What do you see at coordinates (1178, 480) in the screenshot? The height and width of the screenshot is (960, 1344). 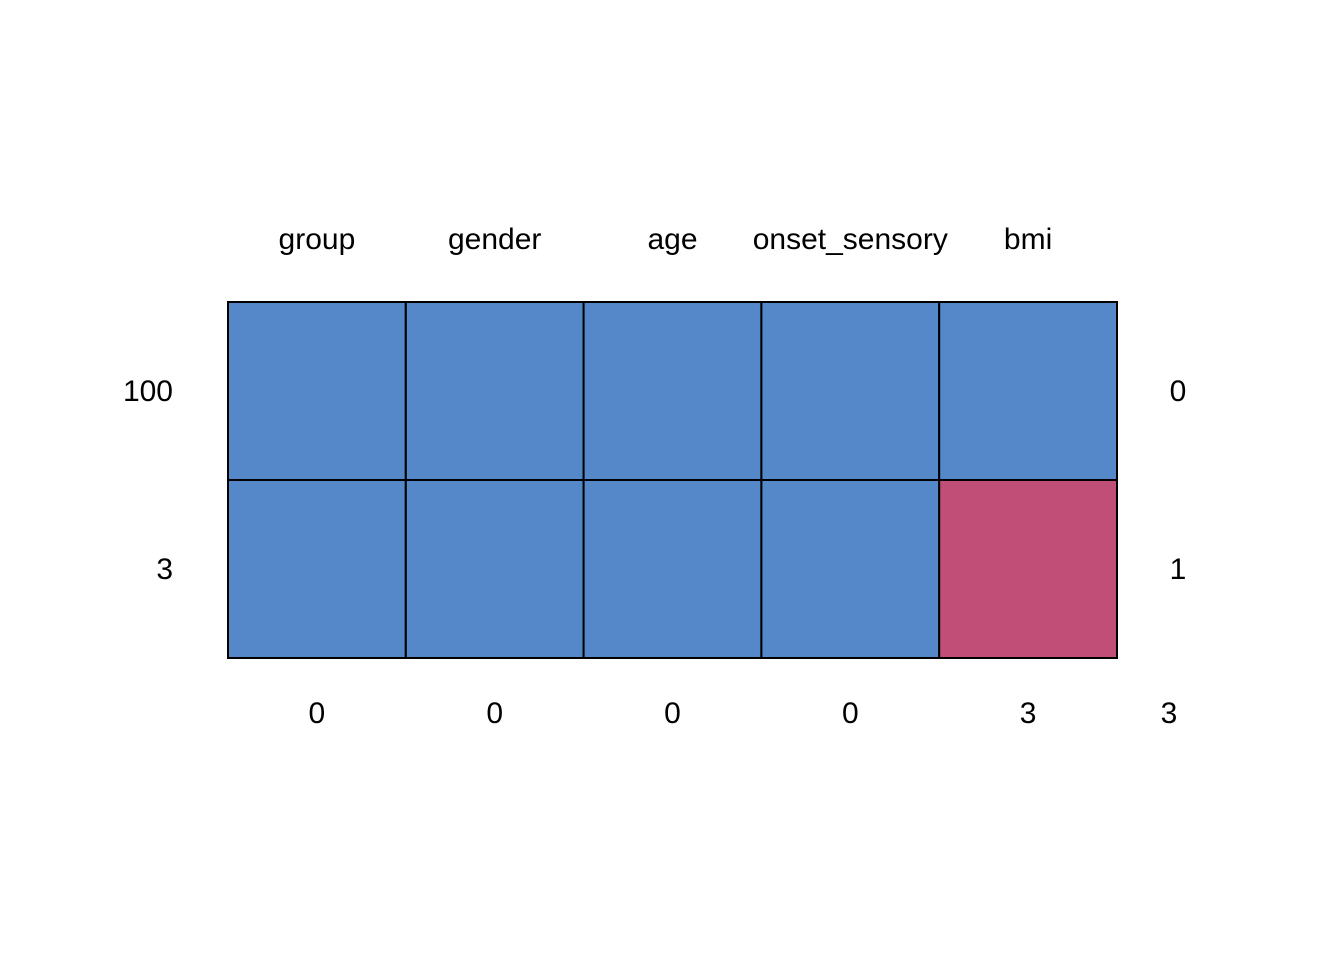 I see `pattern-missing-count-labels: 01` at bounding box center [1178, 480].